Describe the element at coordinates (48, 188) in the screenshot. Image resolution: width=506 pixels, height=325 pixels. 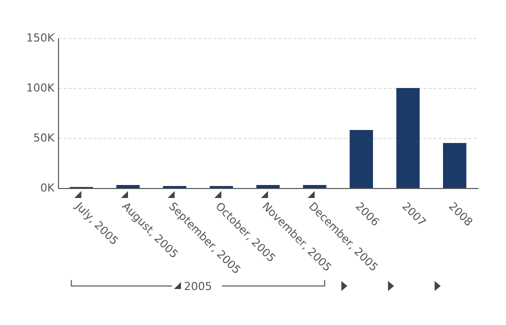
I see `y-tick-label: 0K` at that location.